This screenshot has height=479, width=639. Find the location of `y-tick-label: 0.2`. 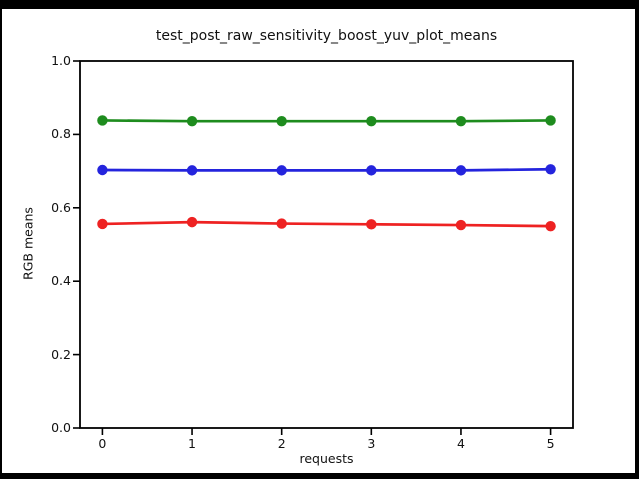

y-tick-label: 0.2 is located at coordinates (61, 354).